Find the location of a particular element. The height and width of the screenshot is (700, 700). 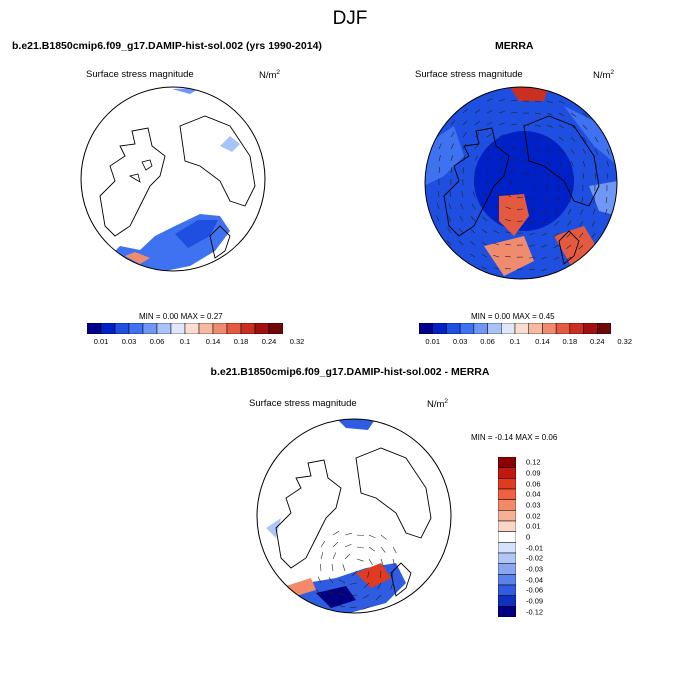

colorbar-tick-label: 0.12 is located at coordinates (533, 462).